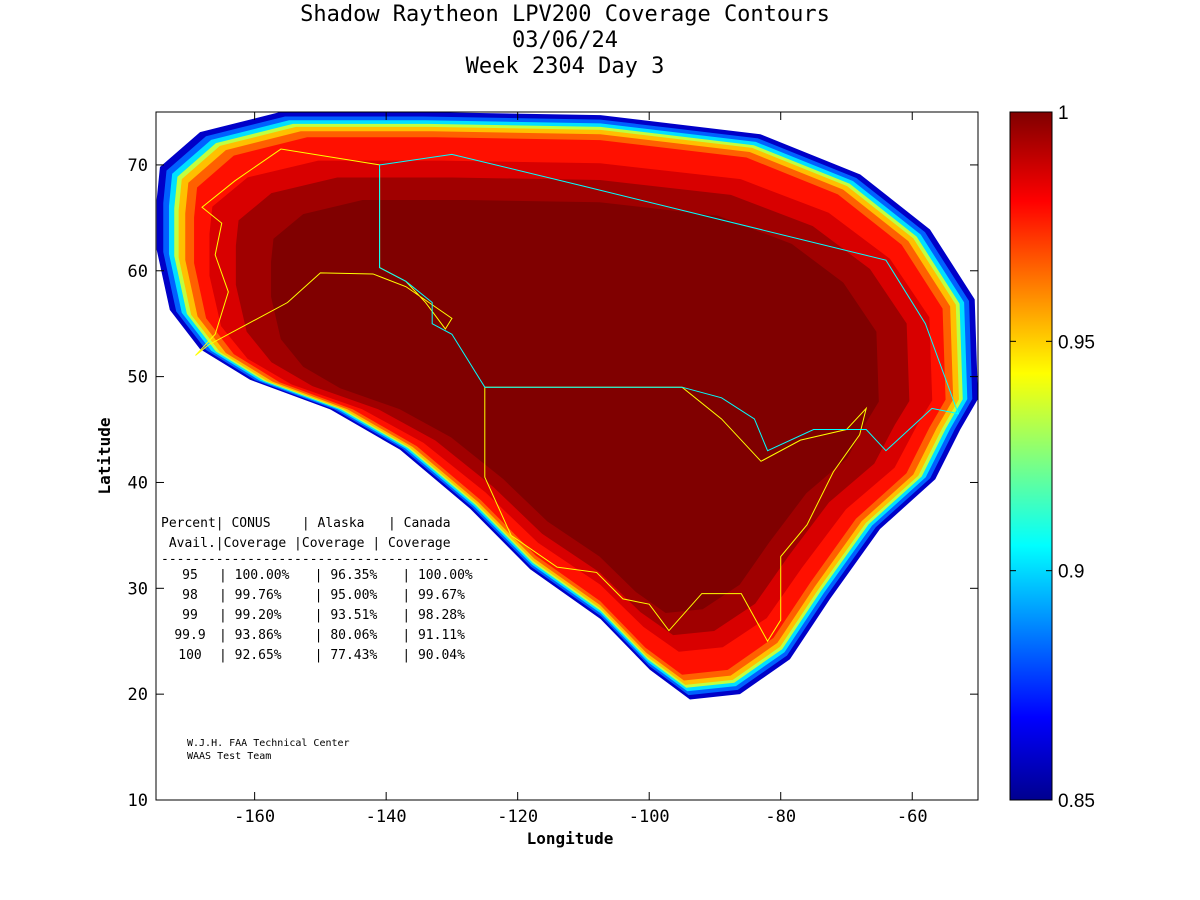 The width and height of the screenshot is (1200, 900). What do you see at coordinates (517, 817) in the screenshot?
I see `x-tick-label: -120` at bounding box center [517, 817].